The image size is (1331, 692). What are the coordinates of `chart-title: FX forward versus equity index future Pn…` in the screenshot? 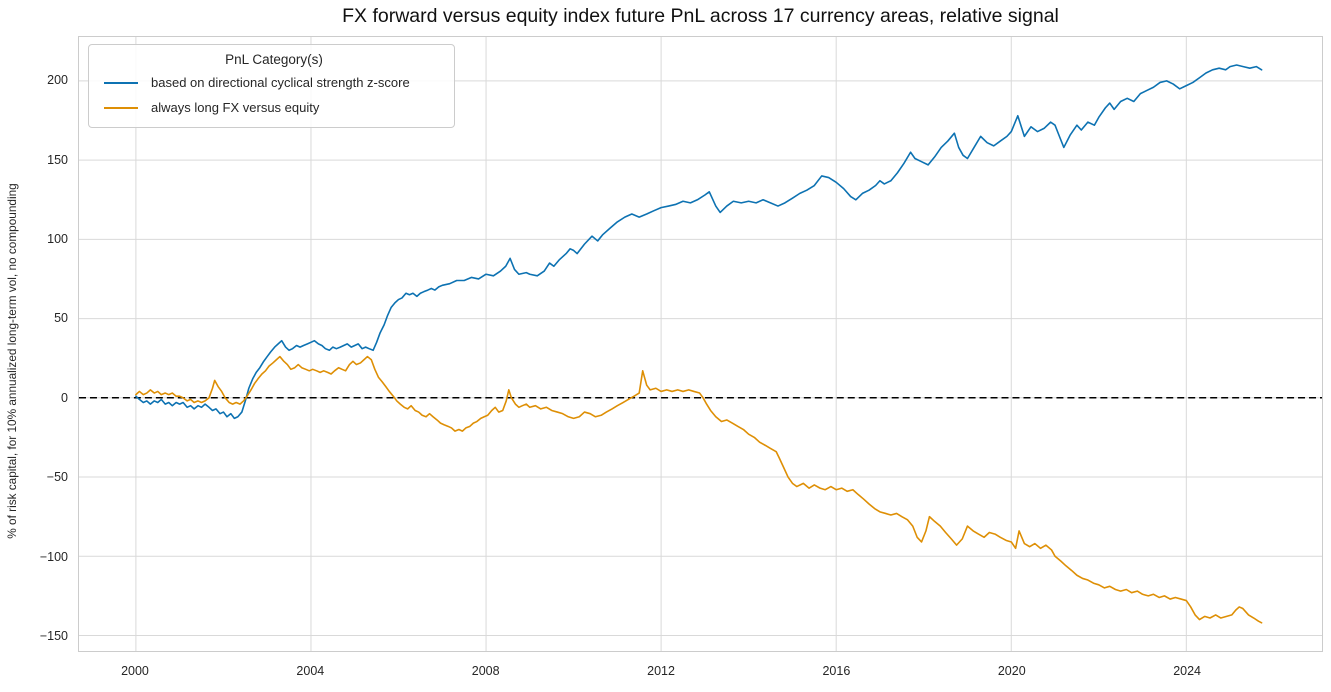 It's located at (700, 16).